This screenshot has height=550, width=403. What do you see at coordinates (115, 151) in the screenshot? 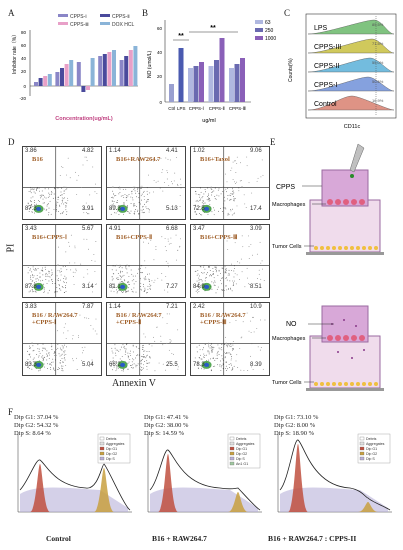
I see `d-quad-ul: 1.14` at bounding box center [115, 151].